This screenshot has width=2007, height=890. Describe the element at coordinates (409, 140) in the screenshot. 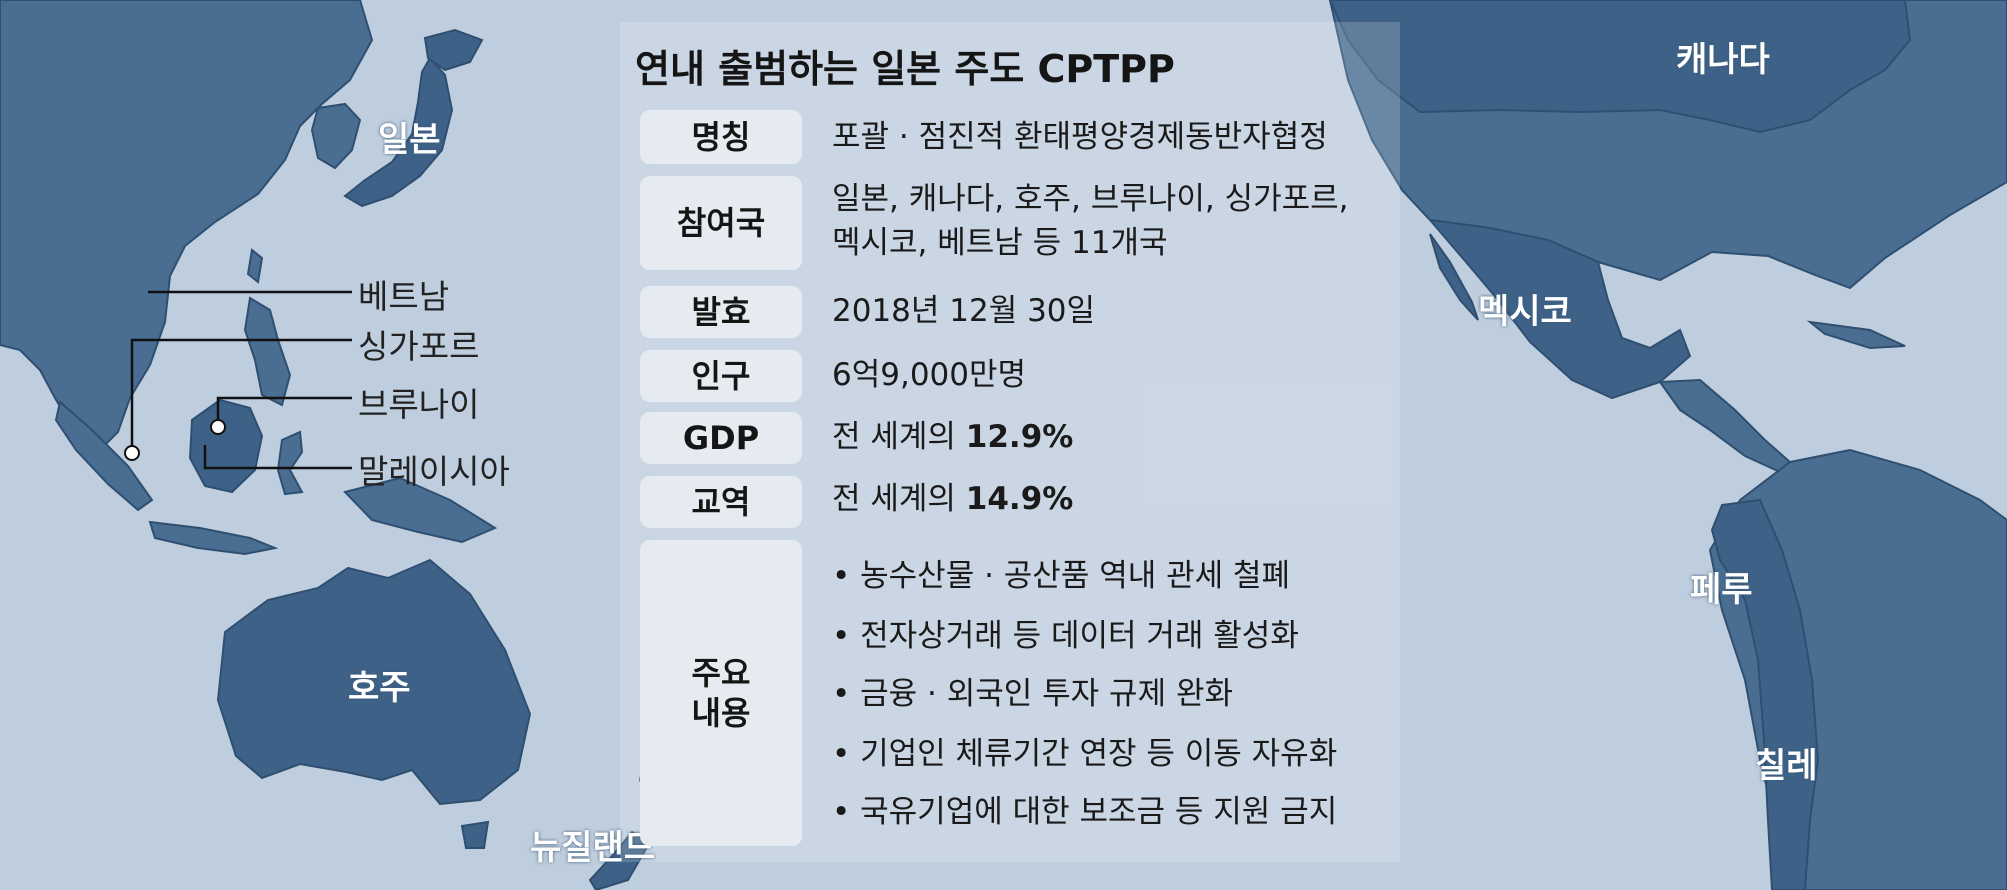

I see `label-japan: 일본` at that location.